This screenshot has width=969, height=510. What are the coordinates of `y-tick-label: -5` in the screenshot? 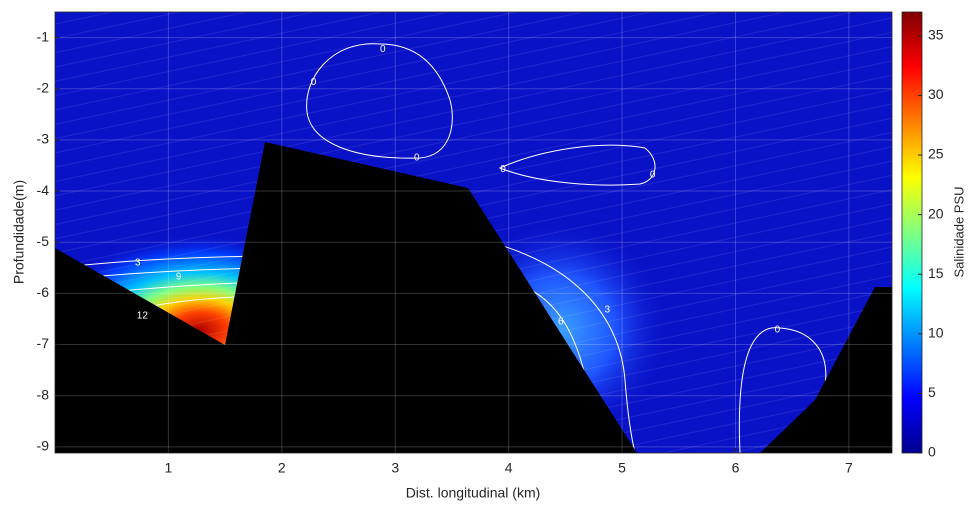 It's located at (43, 241).